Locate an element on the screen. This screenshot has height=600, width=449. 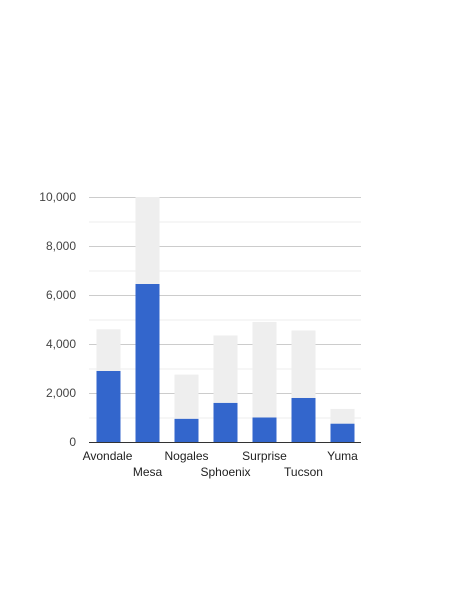
y-tick-label: 2,000 is located at coordinates (61, 393).